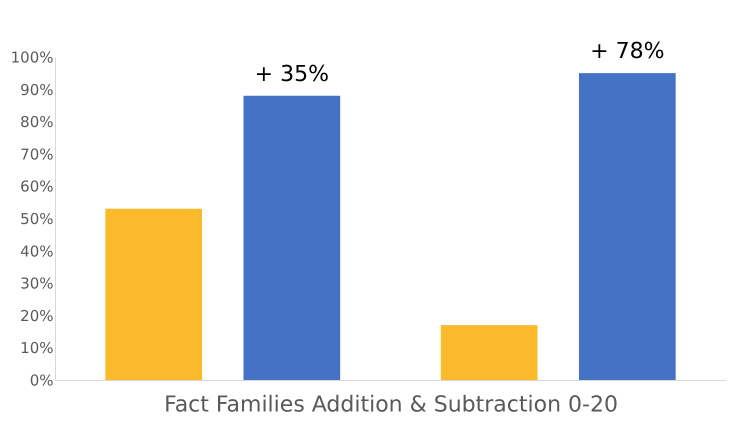 This screenshot has height=425, width=731. Describe the element at coordinates (37, 283) in the screenshot. I see `y-tick-label: 30%` at that location.